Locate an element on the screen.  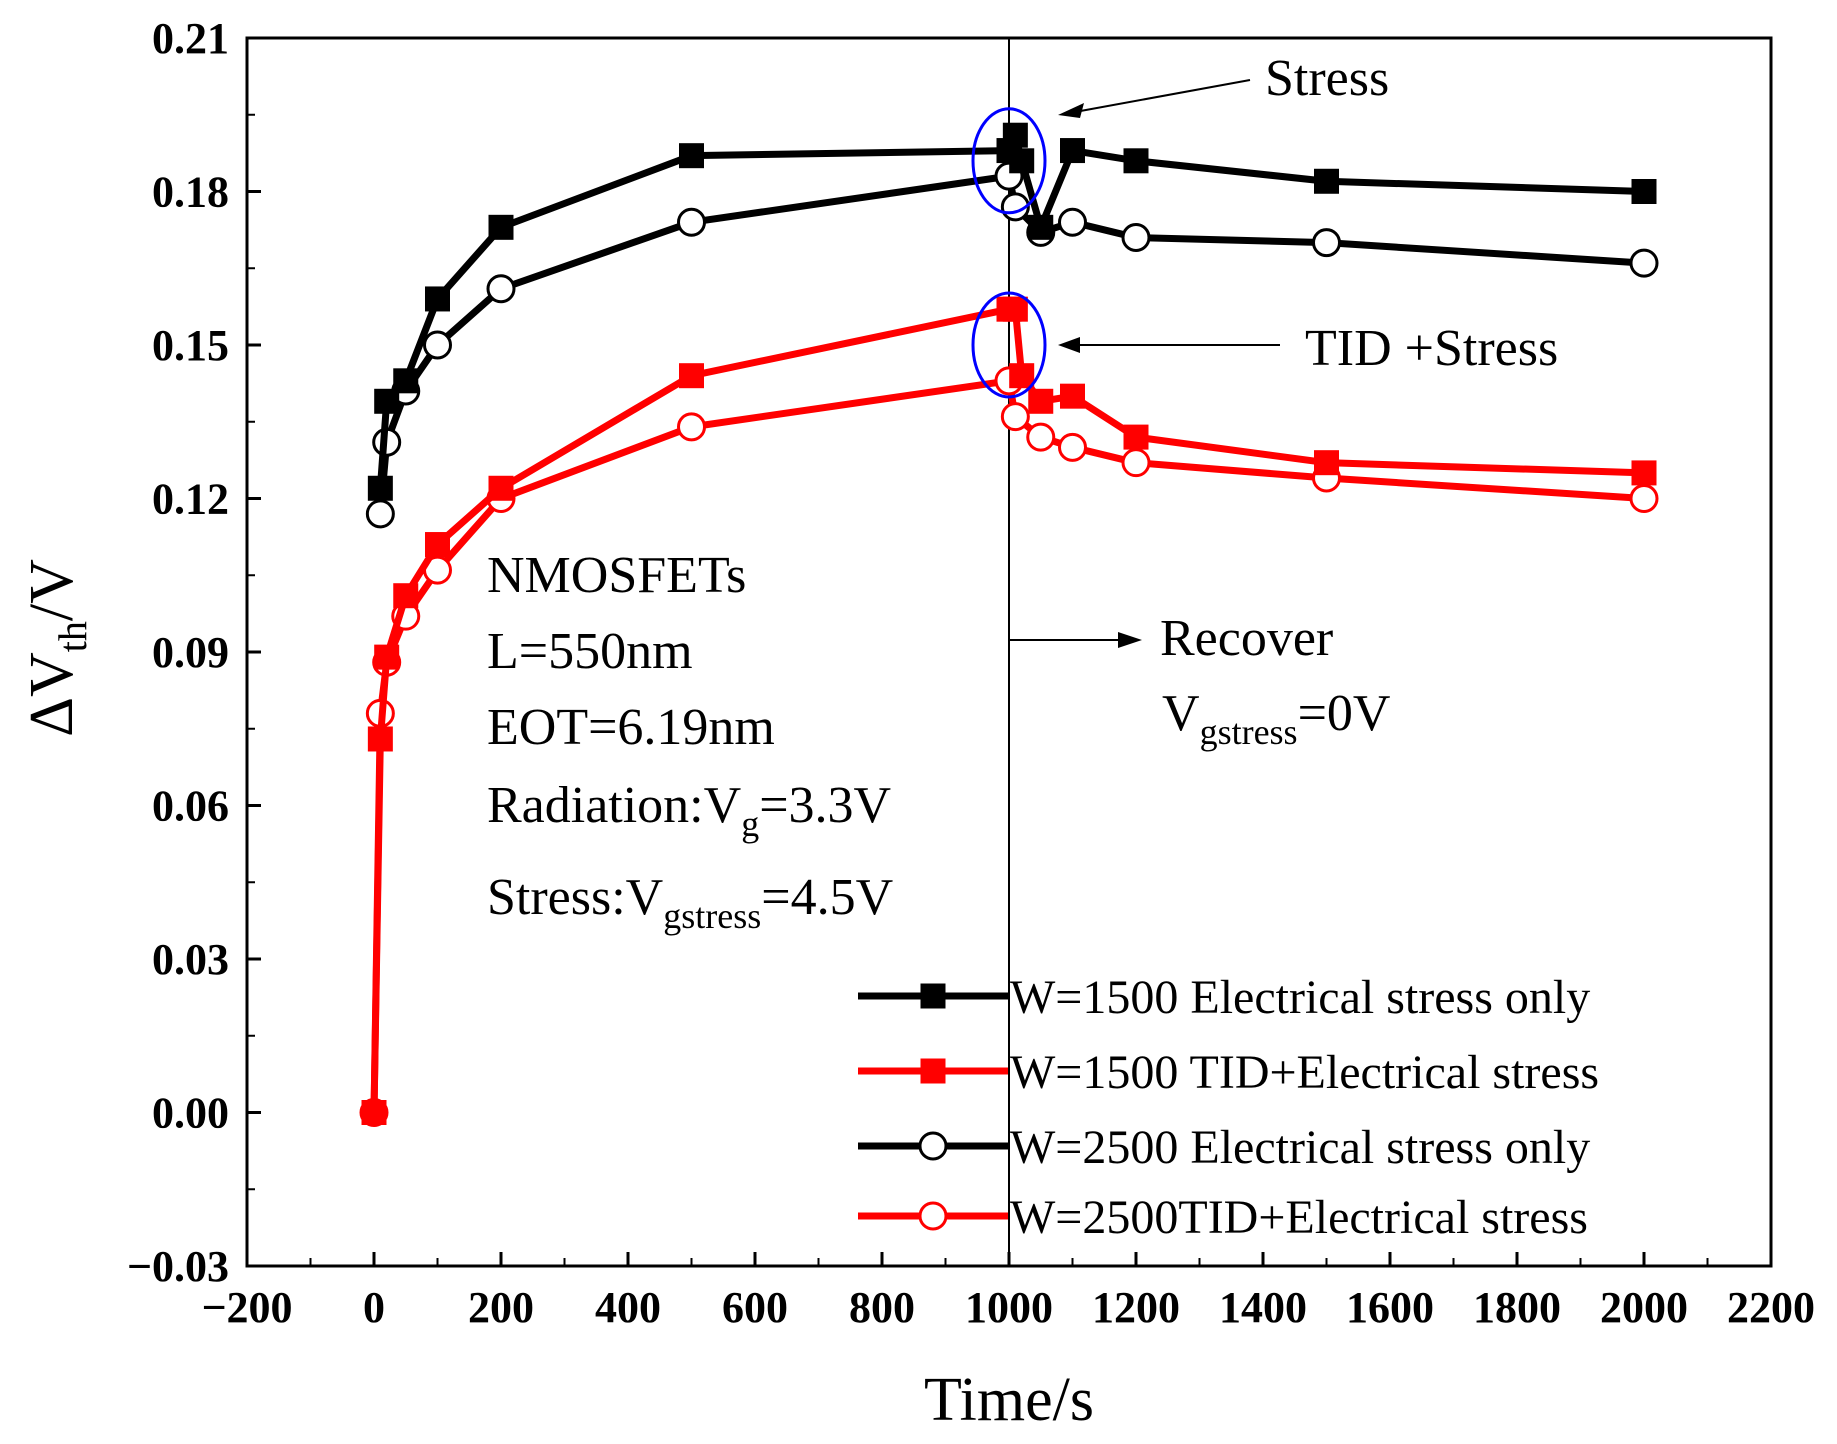
stress-arrow-head is located at coordinates (1071, 110).